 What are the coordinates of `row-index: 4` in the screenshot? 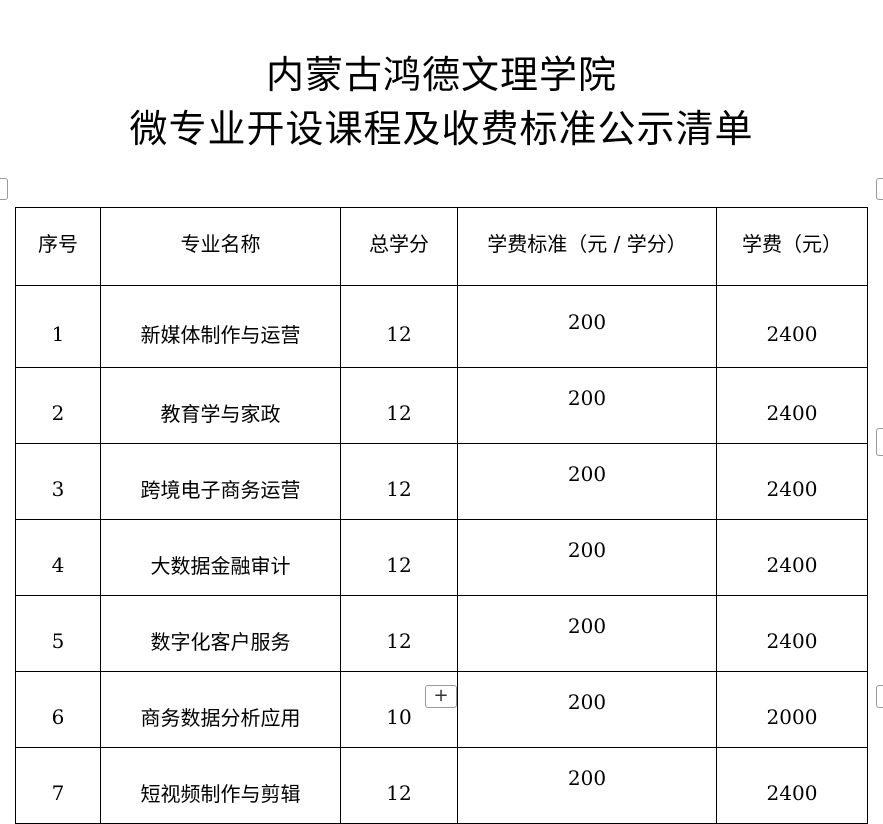 It's located at (58, 557).